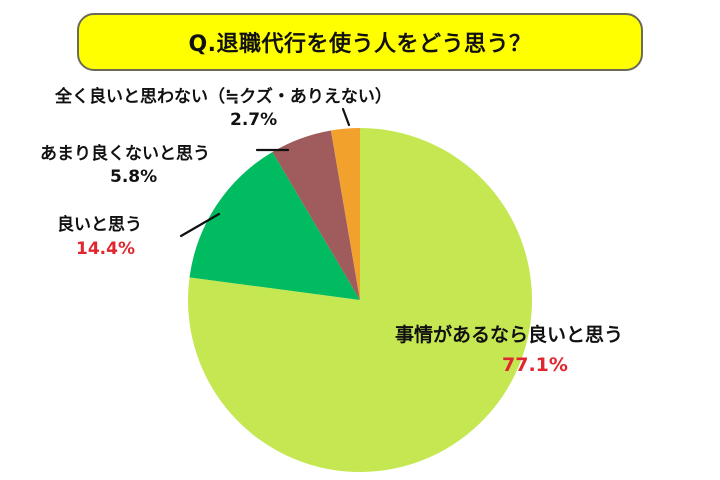 The height and width of the screenshot is (480, 720). Describe the element at coordinates (535, 365) in the screenshot. I see `percent-good-if-reason: 77.1%` at that location.